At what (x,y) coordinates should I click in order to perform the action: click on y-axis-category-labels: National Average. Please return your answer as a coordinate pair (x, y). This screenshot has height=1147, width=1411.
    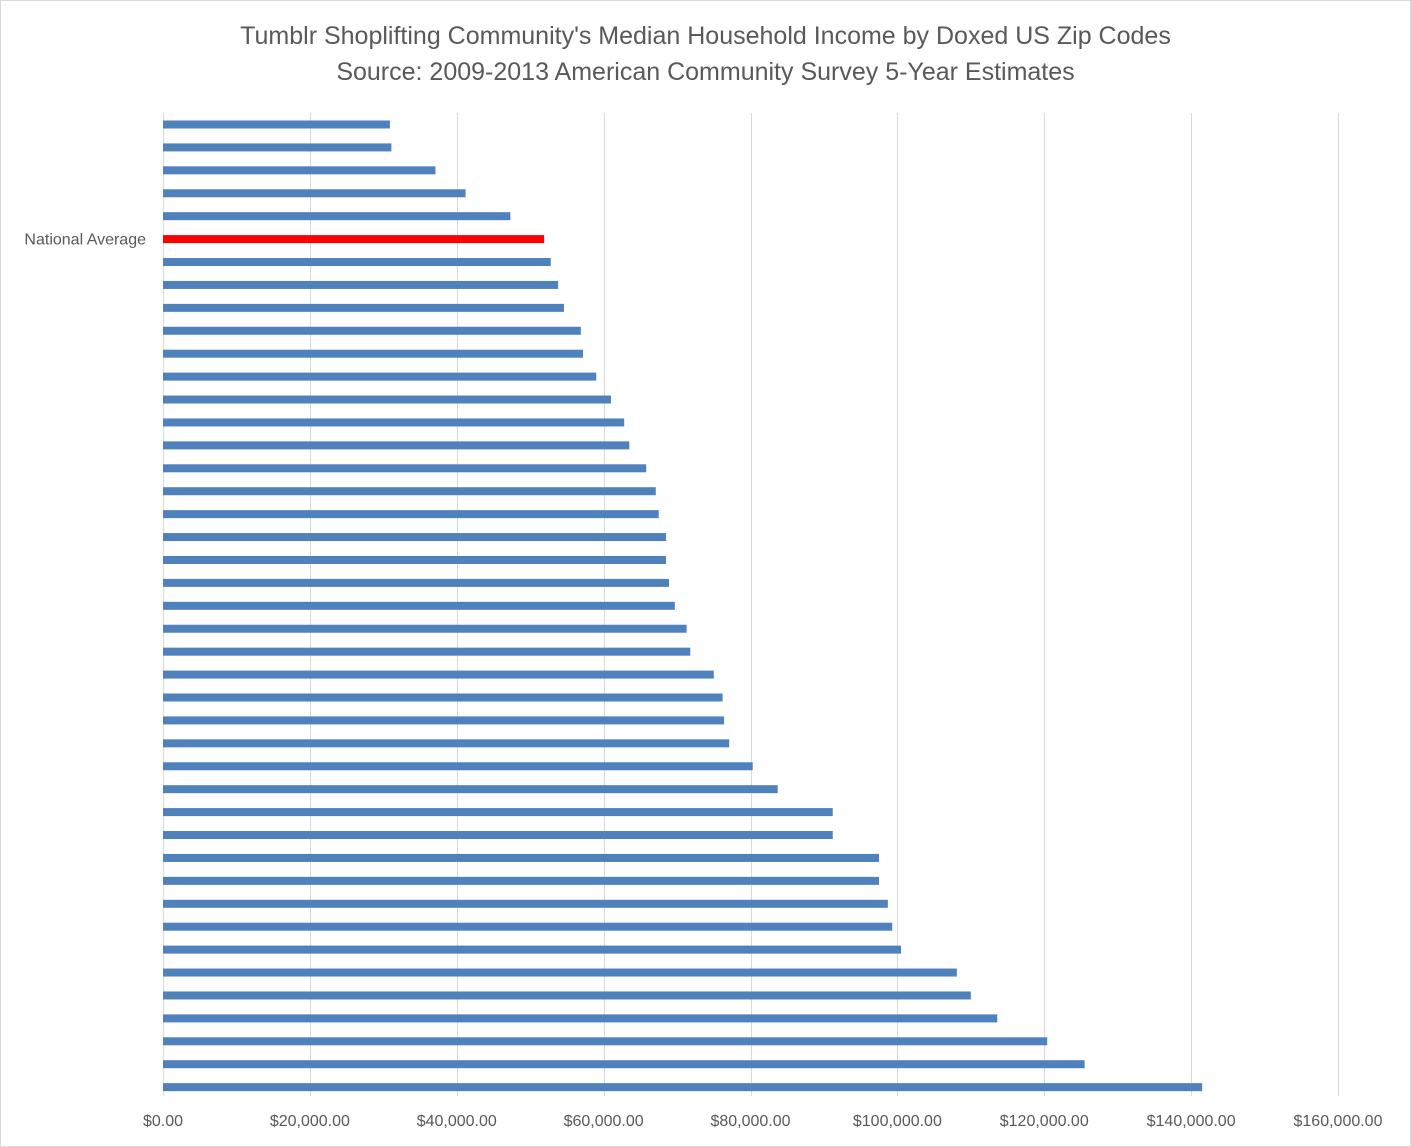
    Looking at the image, I should click on (85, 240).